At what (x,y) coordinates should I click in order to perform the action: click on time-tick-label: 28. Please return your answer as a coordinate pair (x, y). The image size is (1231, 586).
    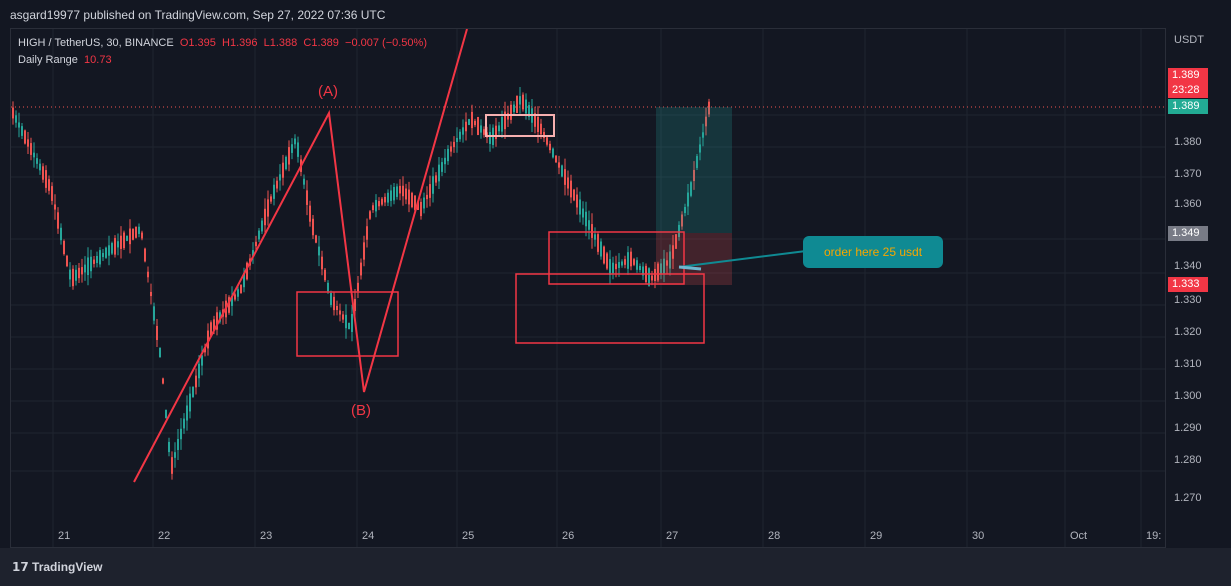
    Looking at the image, I should click on (774, 536).